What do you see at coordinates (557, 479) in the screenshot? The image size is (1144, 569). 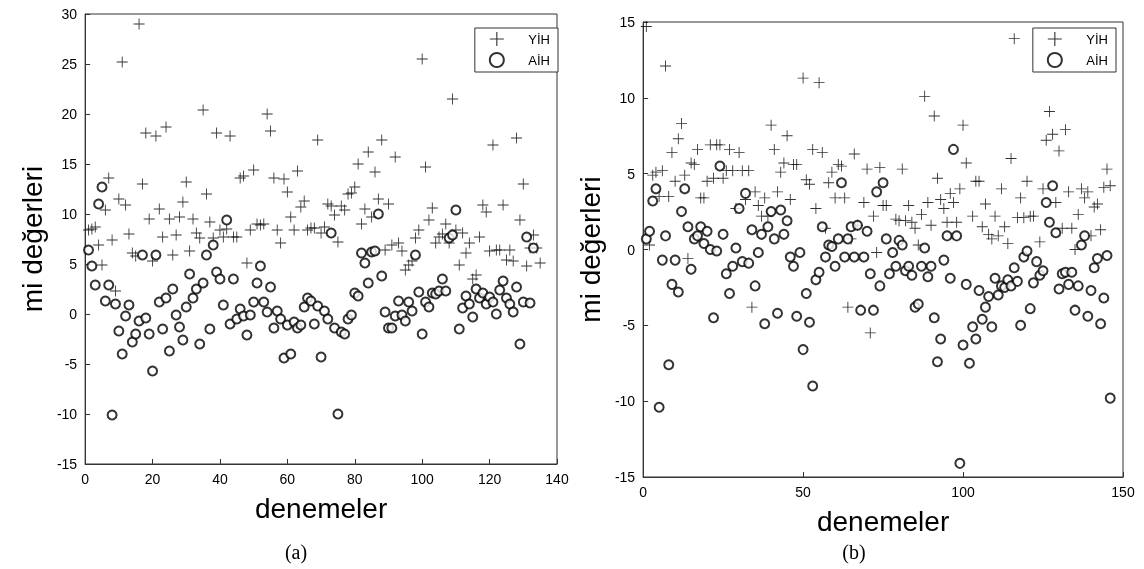 I see `x-tick-label: 140` at bounding box center [557, 479].